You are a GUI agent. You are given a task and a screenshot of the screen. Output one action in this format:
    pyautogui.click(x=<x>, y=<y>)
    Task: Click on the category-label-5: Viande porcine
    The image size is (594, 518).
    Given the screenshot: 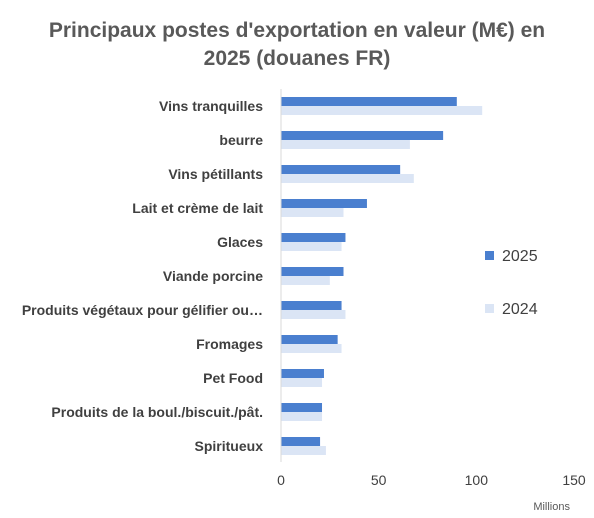 What is the action you would take?
    pyautogui.click(x=213, y=276)
    